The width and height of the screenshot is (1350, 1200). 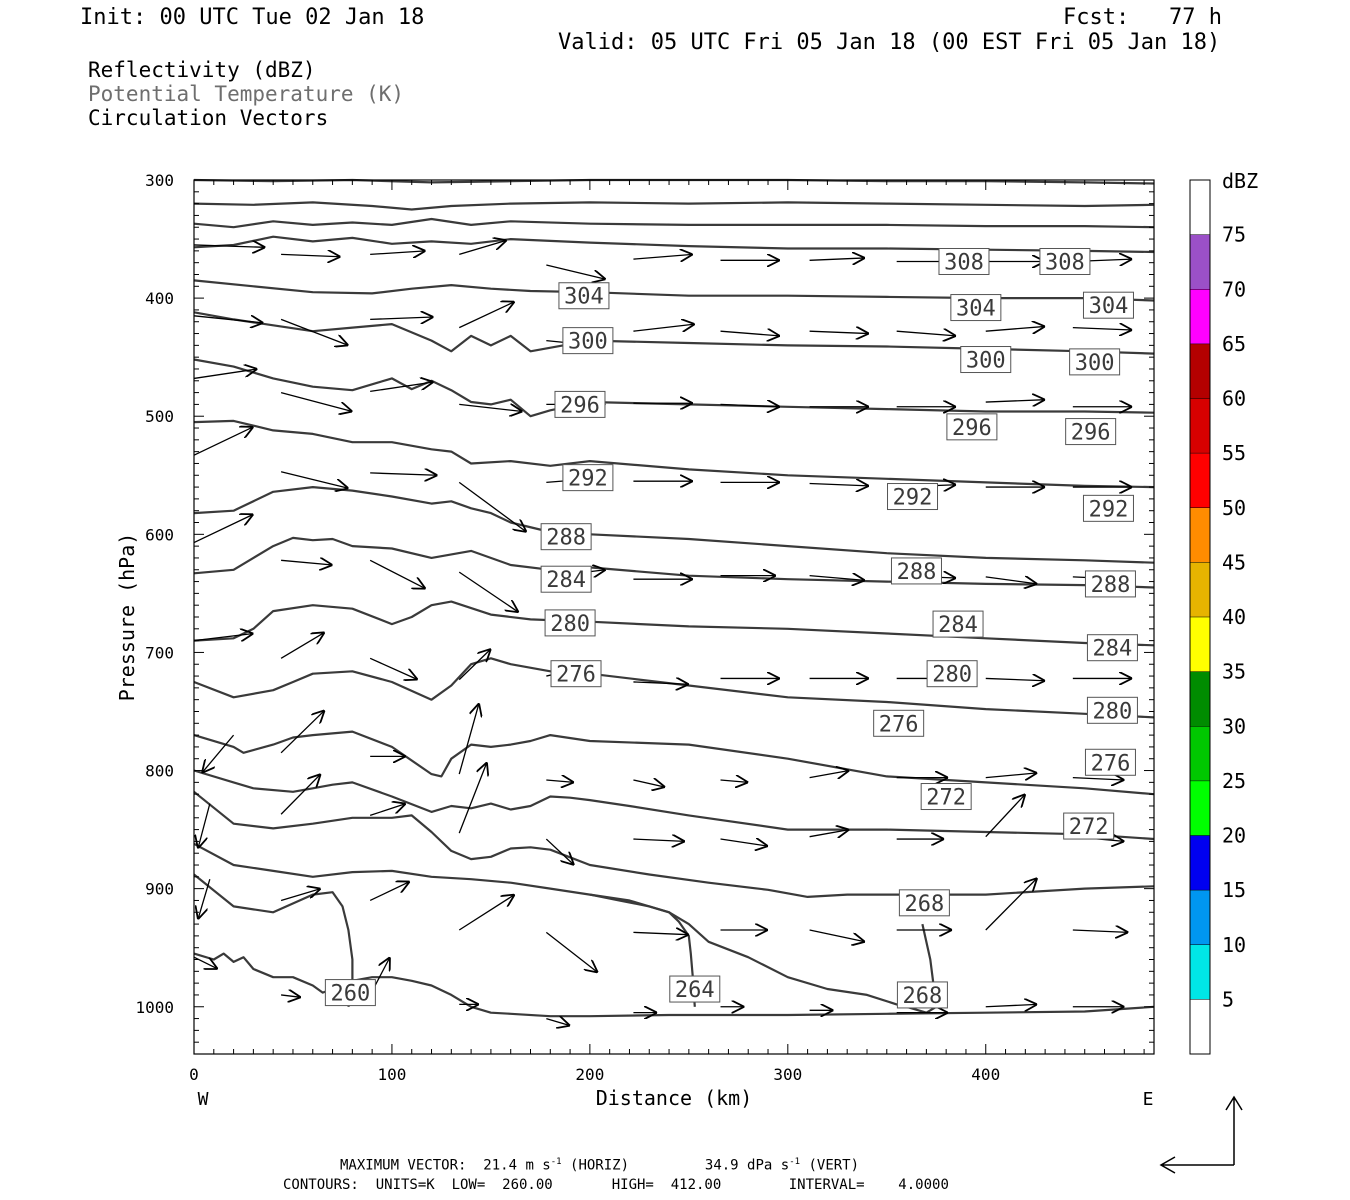 I want to click on colorbar: 5 10 15 20 25 30 35 40 45 50 55 60 65 70 75 dBZ, so click(x=1223, y=612).